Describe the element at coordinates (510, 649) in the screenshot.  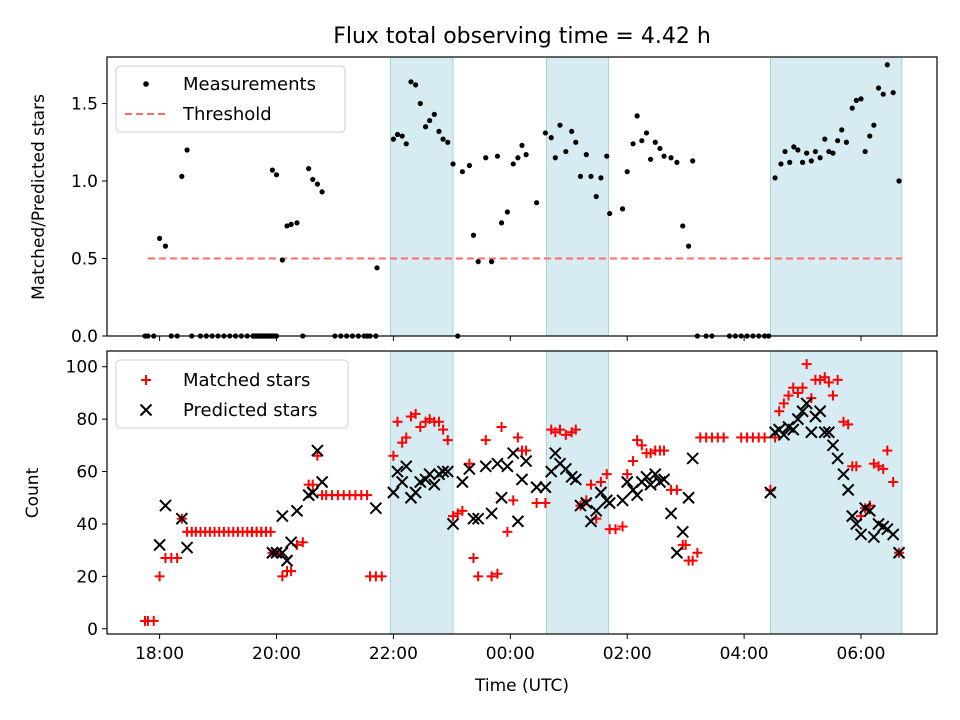
I see `bottom-x-axis-ticks: 18:00 20:00 22:00 00:00 02:00 04:00 06:00` at that location.